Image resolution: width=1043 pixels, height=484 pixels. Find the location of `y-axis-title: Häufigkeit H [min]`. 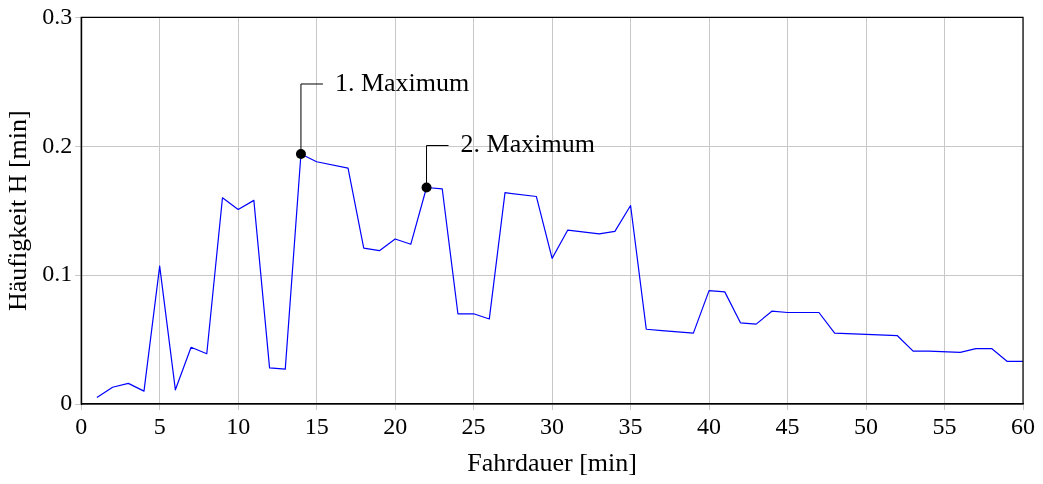

y-axis-title: Häufigkeit H [min] is located at coordinates (18, 211).